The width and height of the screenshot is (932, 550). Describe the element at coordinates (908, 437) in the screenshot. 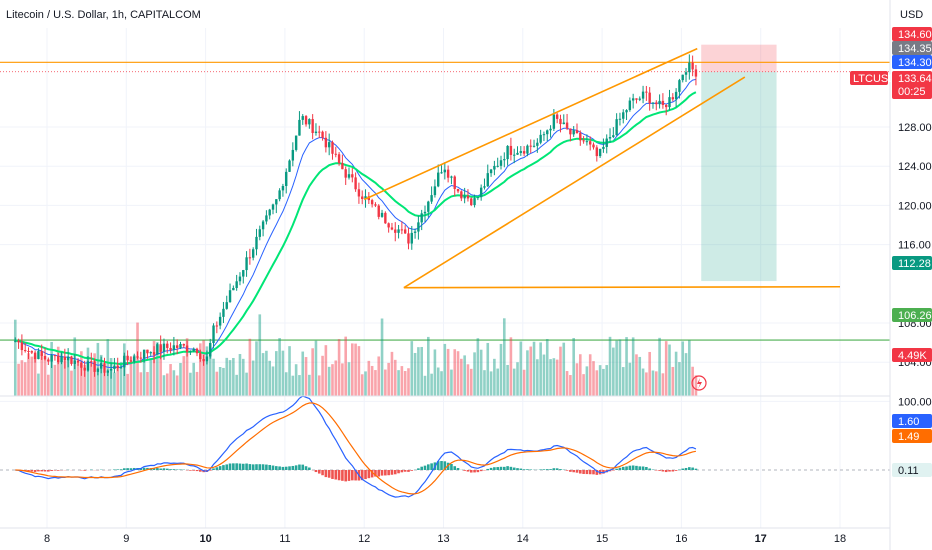

I see `signal-value-tag-text: 1.49` at that location.